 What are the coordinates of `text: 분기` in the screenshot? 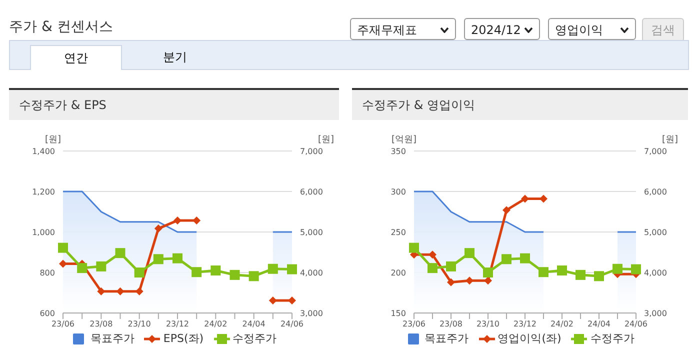 It's located at (175, 57).